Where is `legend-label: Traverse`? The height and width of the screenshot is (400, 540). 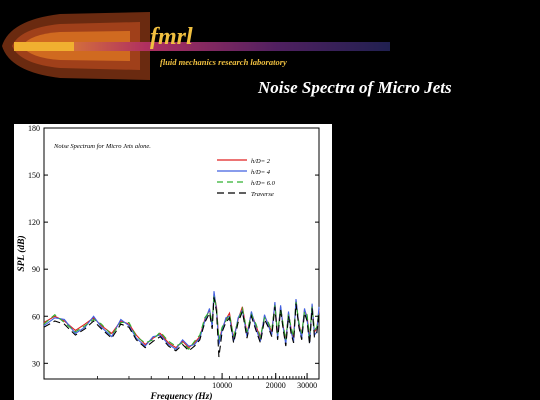 legend-label: Traverse is located at coordinates (262, 194).